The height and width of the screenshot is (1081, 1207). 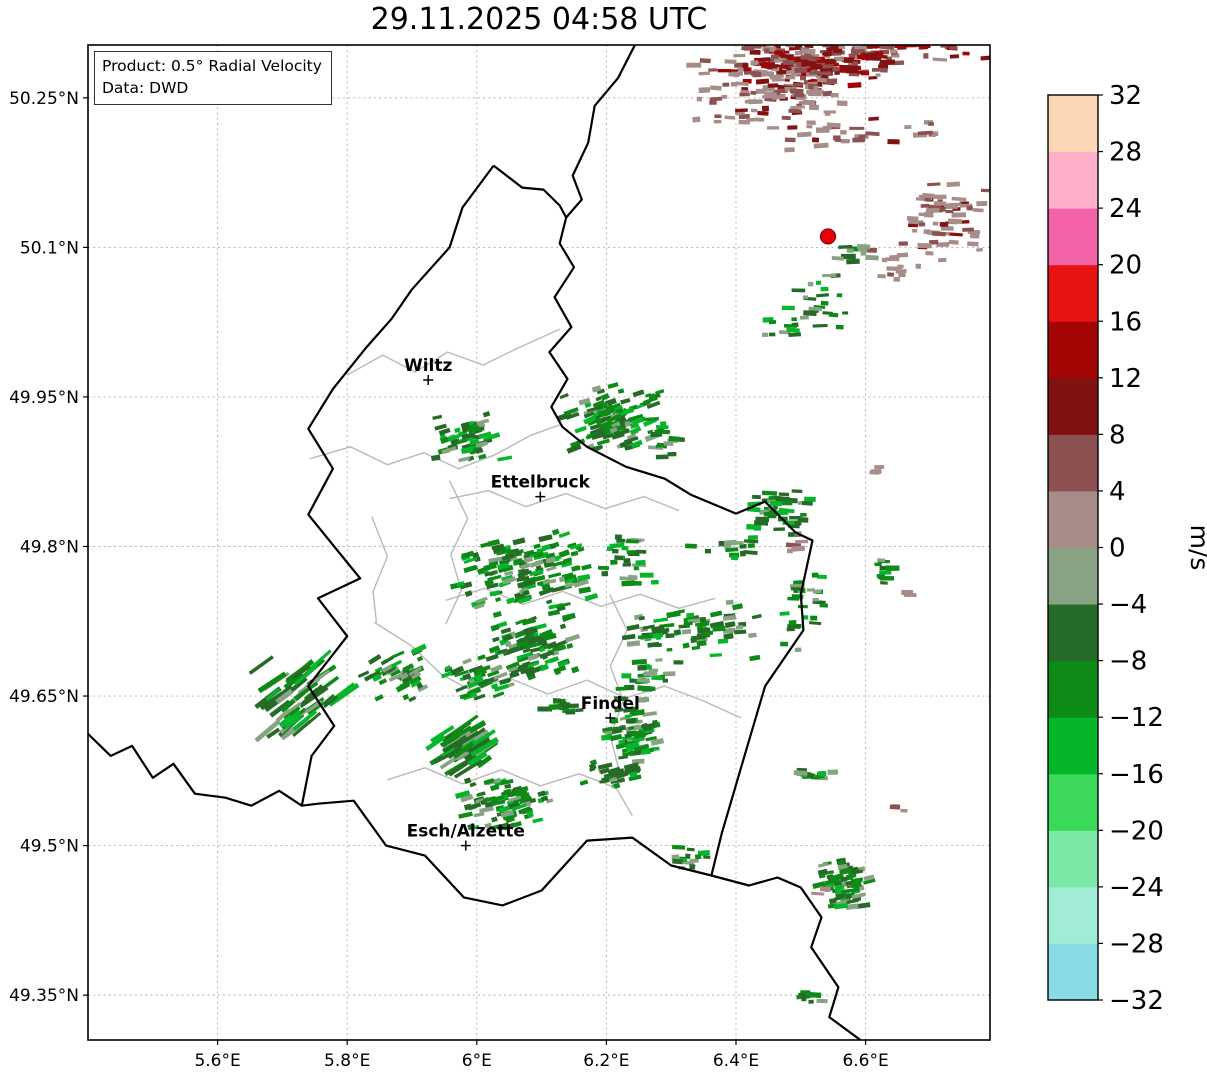 What do you see at coordinates (347, 1061) in the screenshot?
I see `x-tick-label: 5.8°E` at bounding box center [347, 1061].